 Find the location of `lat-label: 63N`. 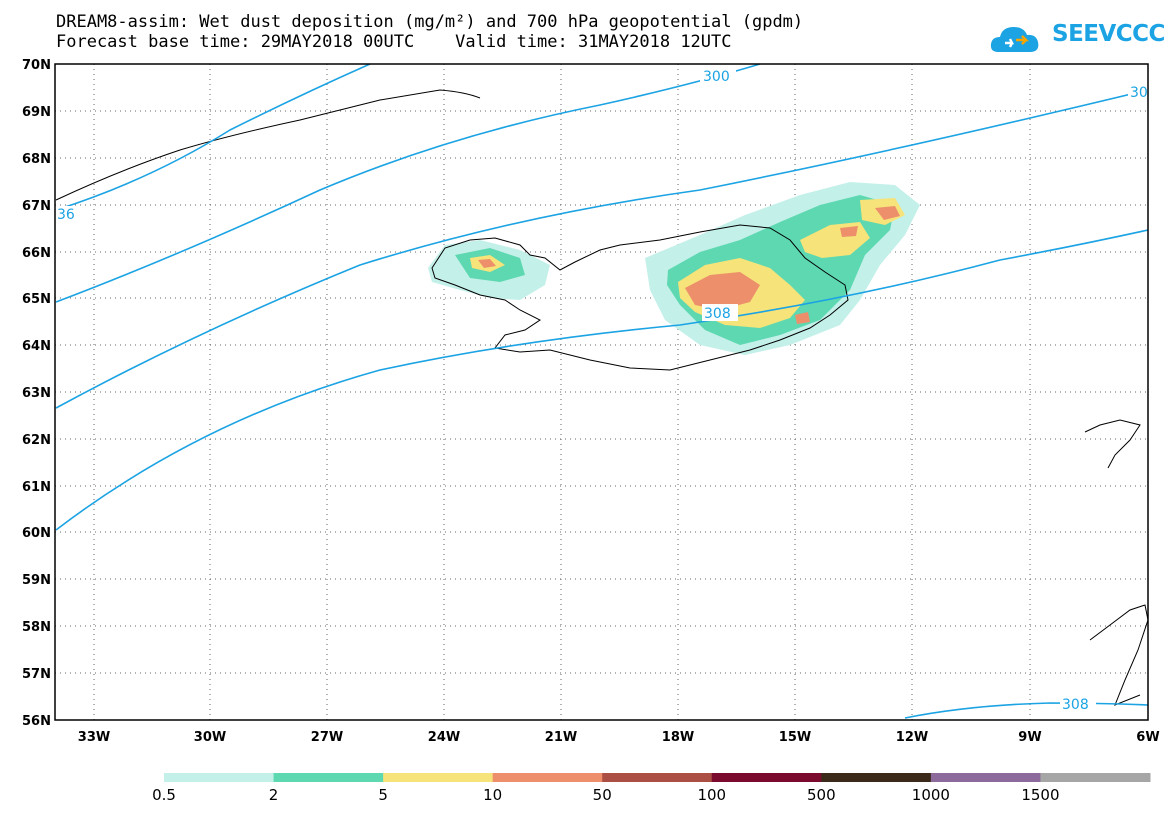

lat-label: 63N is located at coordinates (36, 393).